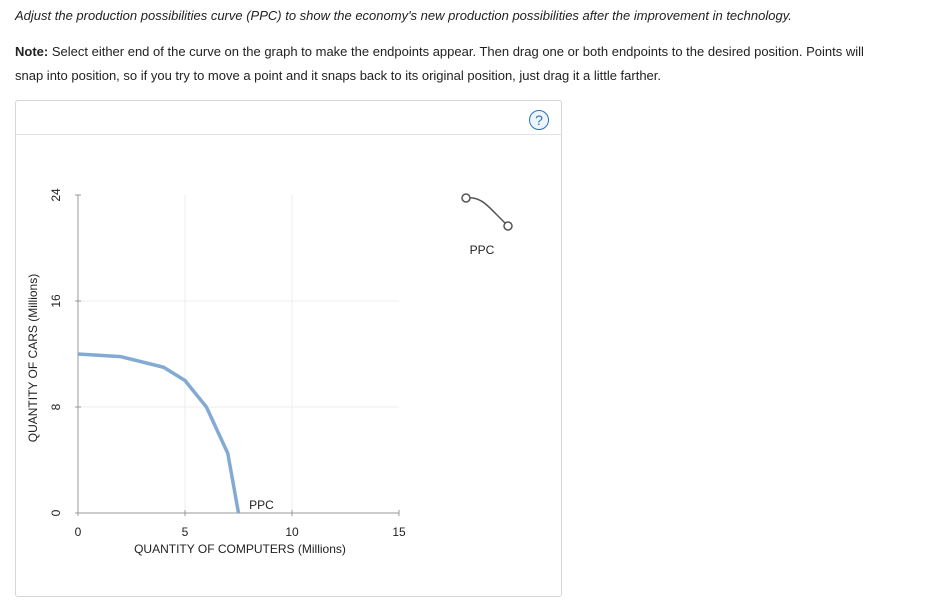  What do you see at coordinates (78, 532) in the screenshot?
I see `x-tick-label: 0` at bounding box center [78, 532].